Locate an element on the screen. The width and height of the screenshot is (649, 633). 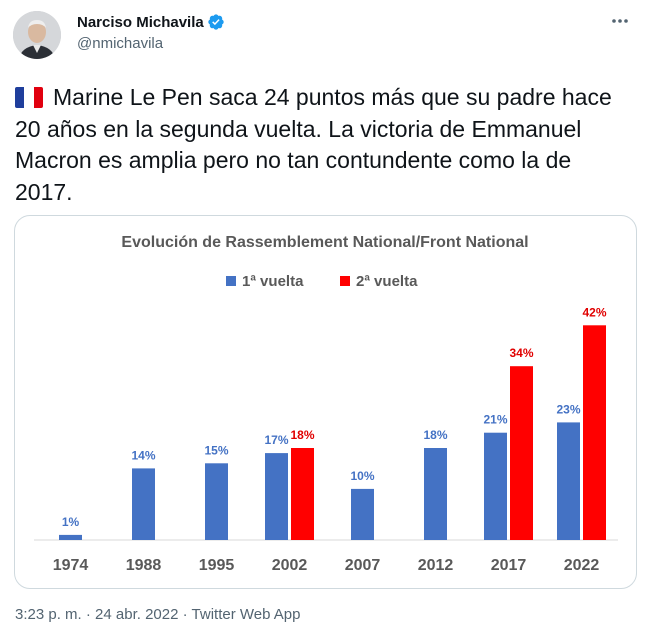
bar-second-round-2017 is located at coordinates (521, 453).